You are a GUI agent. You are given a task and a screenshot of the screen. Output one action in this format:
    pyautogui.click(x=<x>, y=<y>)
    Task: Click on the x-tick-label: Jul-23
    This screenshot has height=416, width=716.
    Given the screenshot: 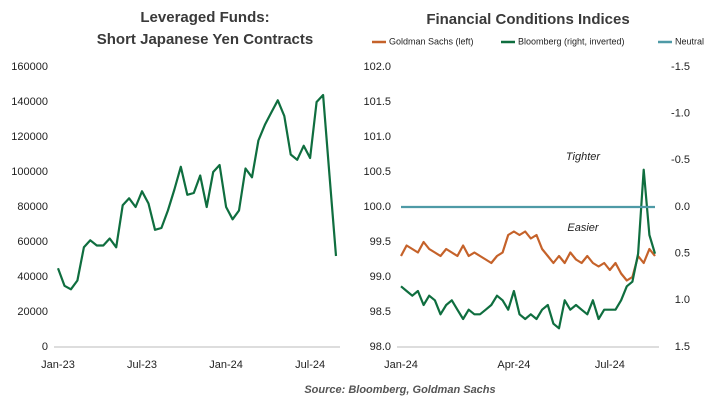 What is the action you would take?
    pyautogui.click(x=142, y=365)
    